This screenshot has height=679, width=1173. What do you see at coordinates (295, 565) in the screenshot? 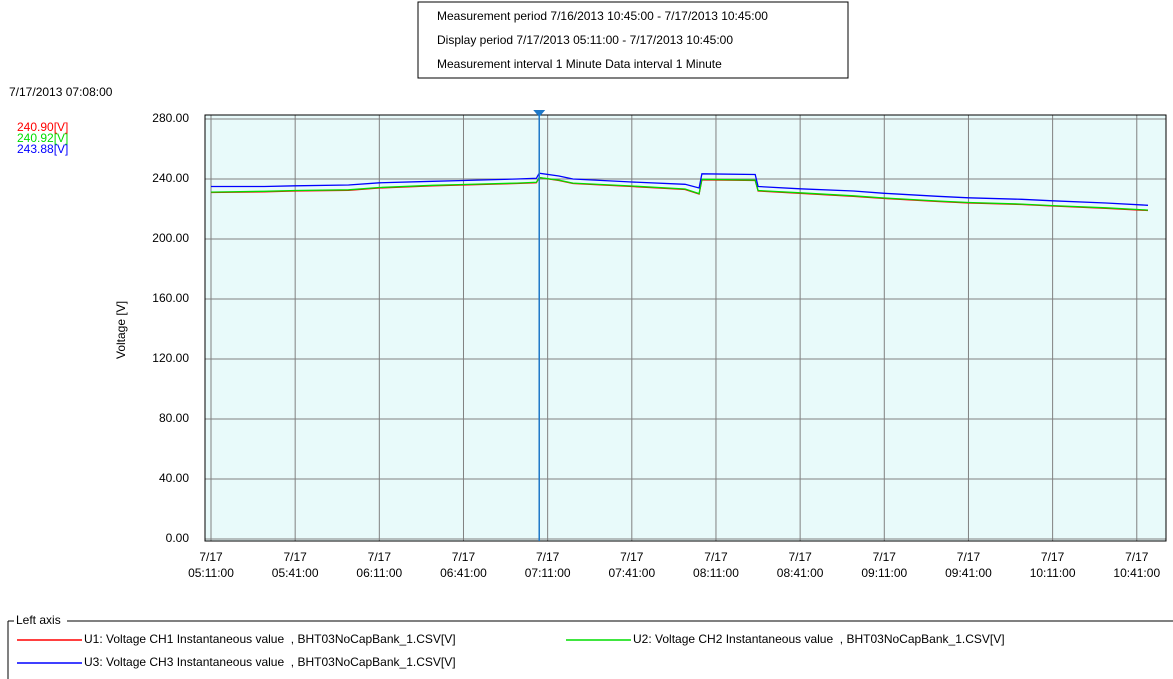
I see `x-tick-label: 7/17 05:41:00` at bounding box center [295, 565].